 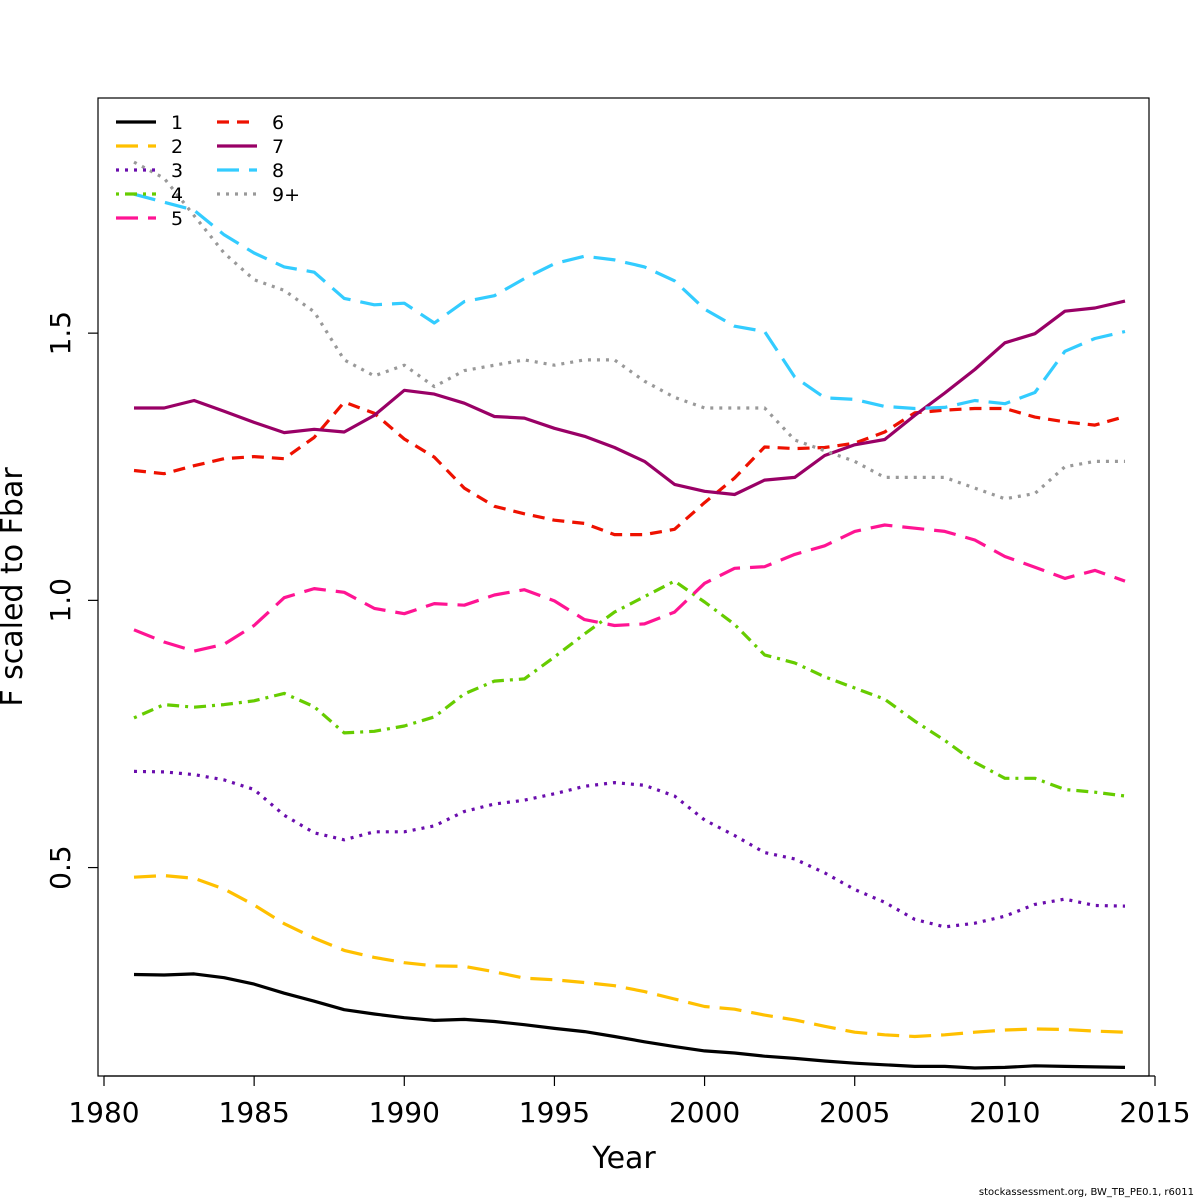 I want to click on legend-label-6: 6, so click(x=278, y=123).